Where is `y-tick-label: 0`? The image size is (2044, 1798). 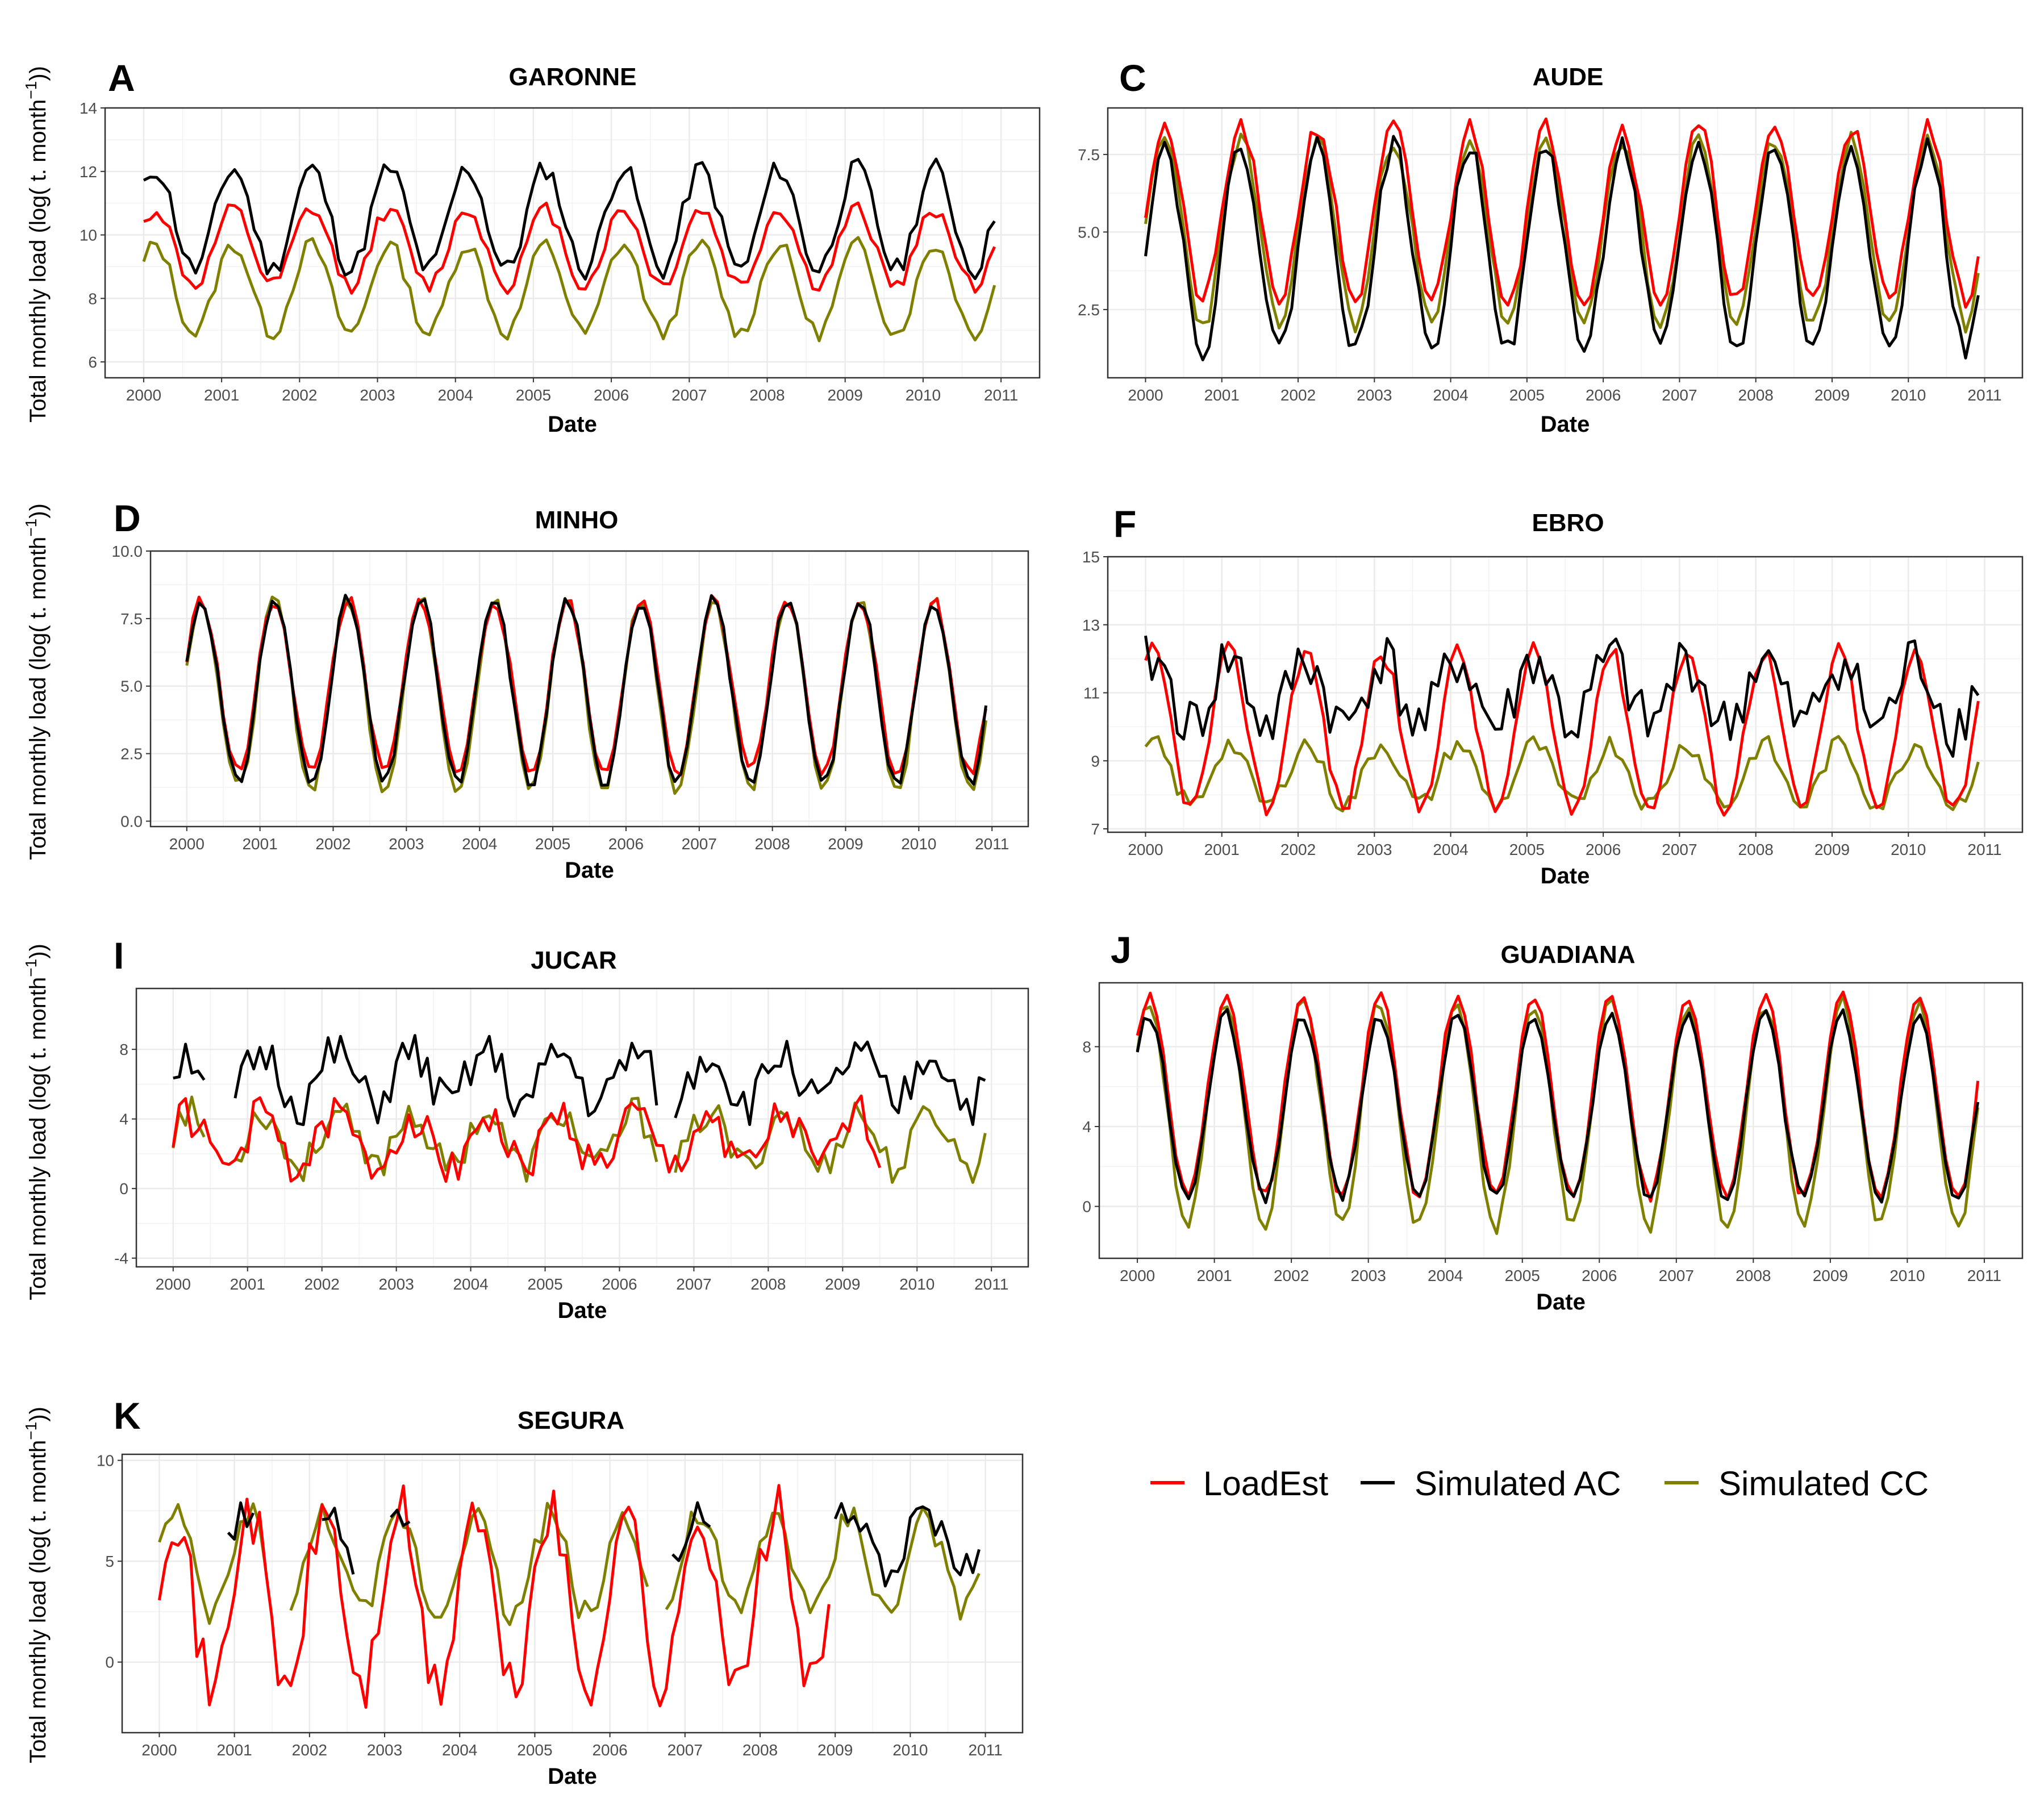 y-tick-label: 0 is located at coordinates (109, 1663).